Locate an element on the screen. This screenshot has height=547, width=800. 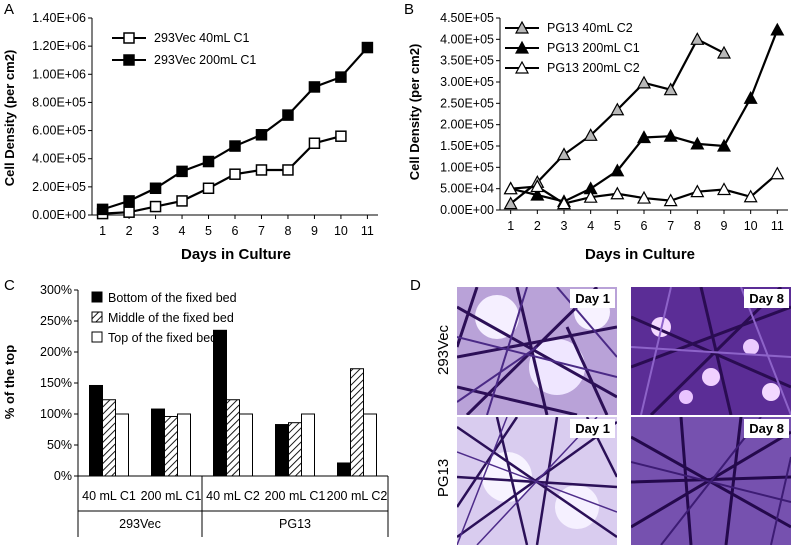
chart-c-y-tick-label: 50% is located at coordinates (59, 445).